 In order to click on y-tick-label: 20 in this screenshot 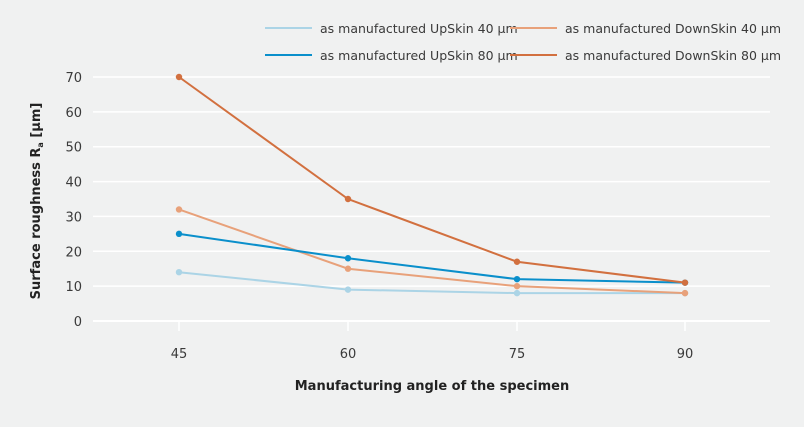, I will do `click(73, 252)`.